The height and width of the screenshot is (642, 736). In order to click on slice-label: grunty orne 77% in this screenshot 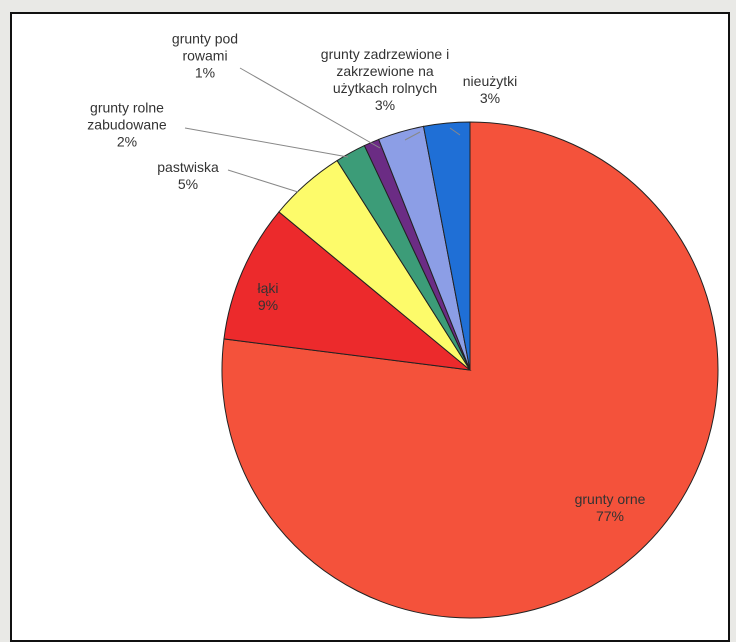, I will do `click(610, 508)`.